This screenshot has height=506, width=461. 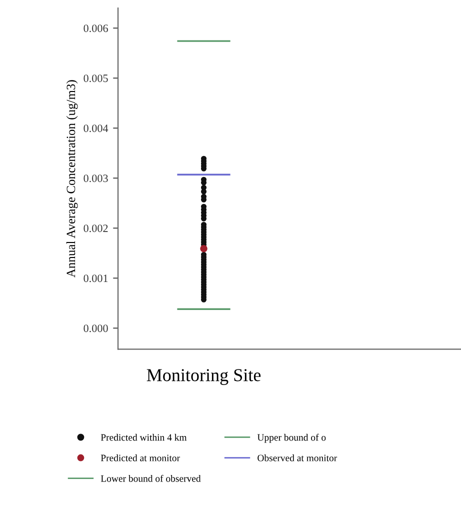 What do you see at coordinates (298, 458) in the screenshot?
I see `legend-label: Observed at monitor` at bounding box center [298, 458].